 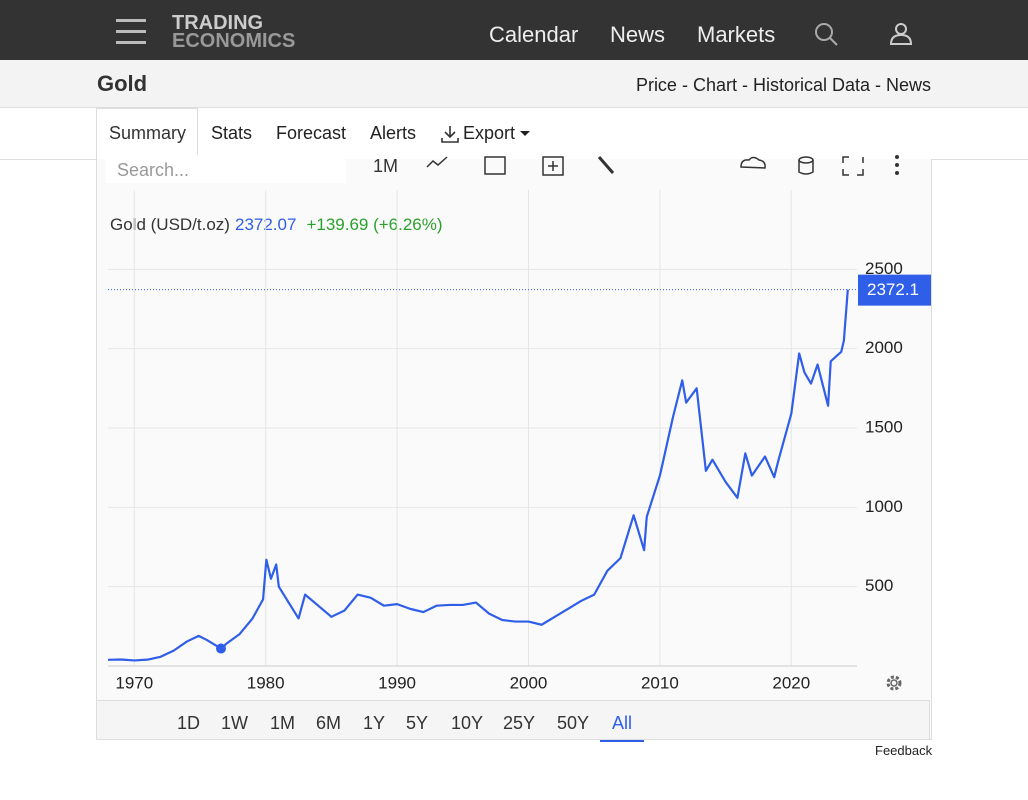 What do you see at coordinates (525, 133) in the screenshot?
I see `dropdown-caret` at bounding box center [525, 133].